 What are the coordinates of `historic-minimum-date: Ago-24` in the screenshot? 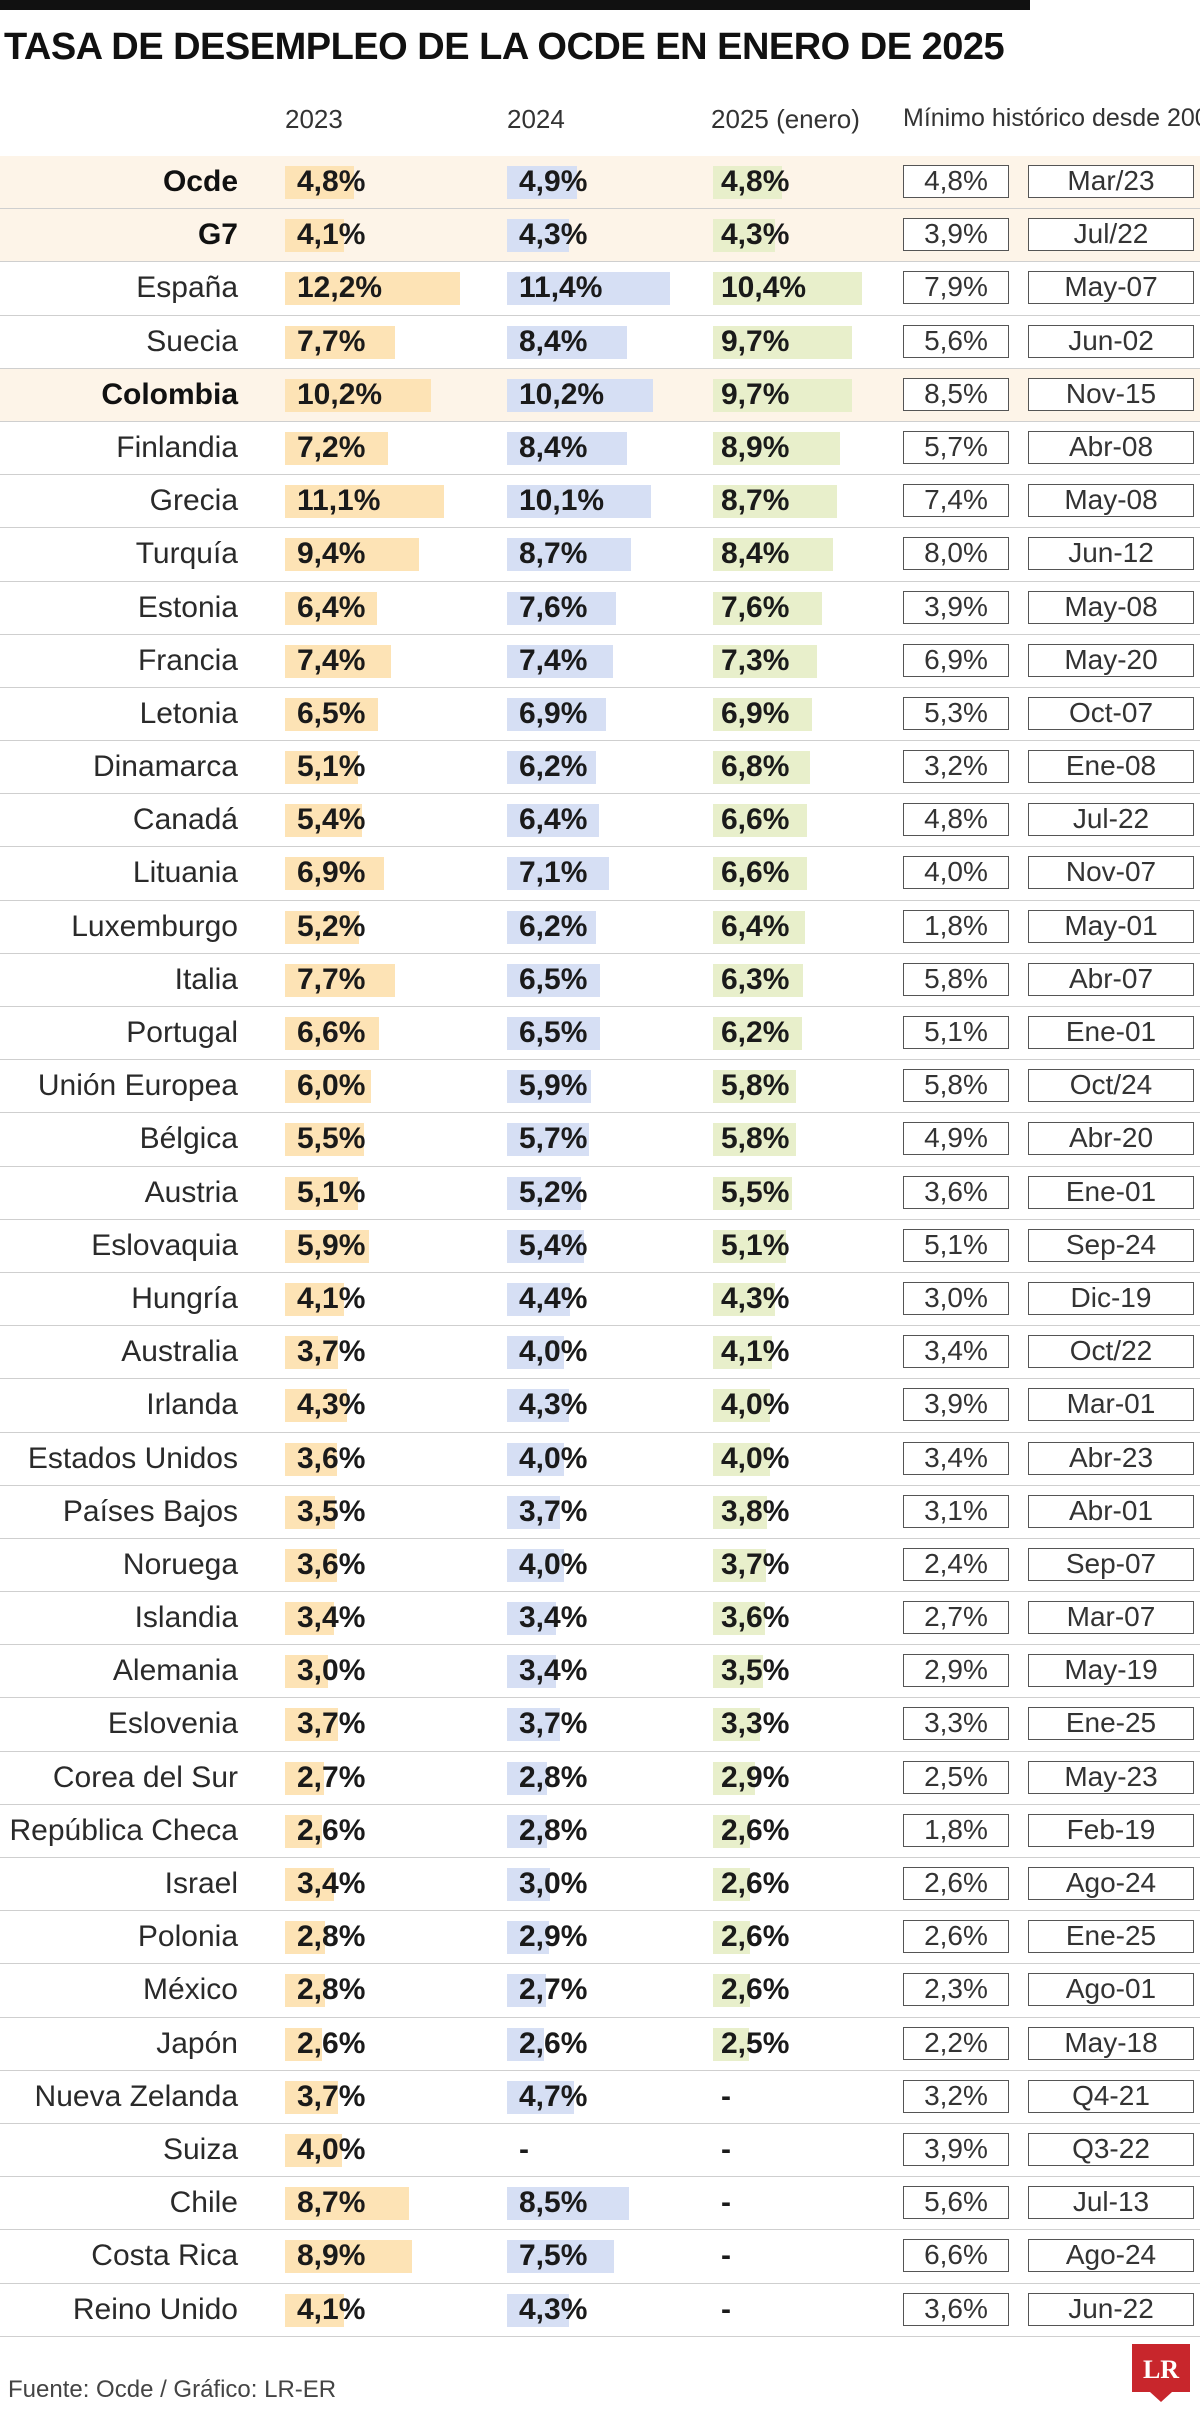 It's located at (1111, 1883).